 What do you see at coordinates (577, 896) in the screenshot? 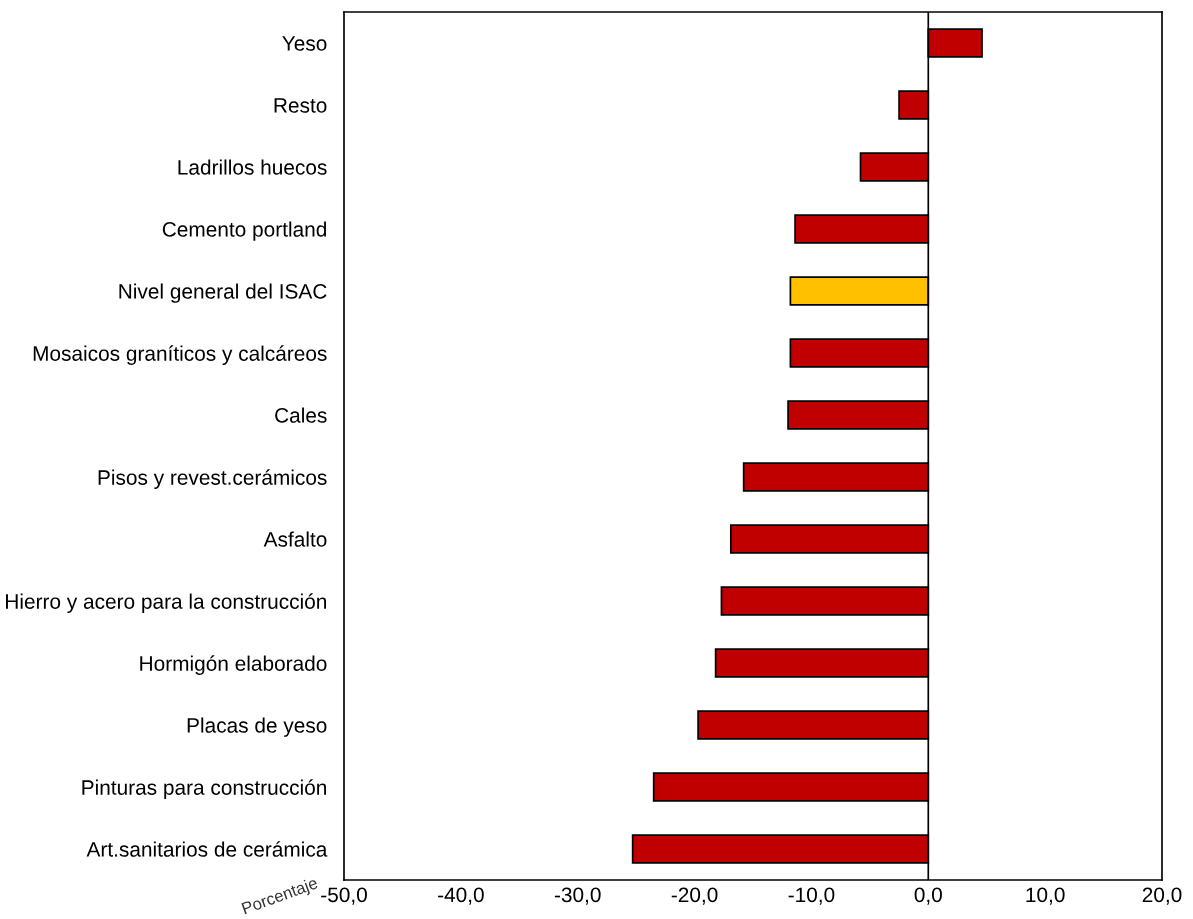
I see `x-tick-label: -30,0` at bounding box center [577, 896].